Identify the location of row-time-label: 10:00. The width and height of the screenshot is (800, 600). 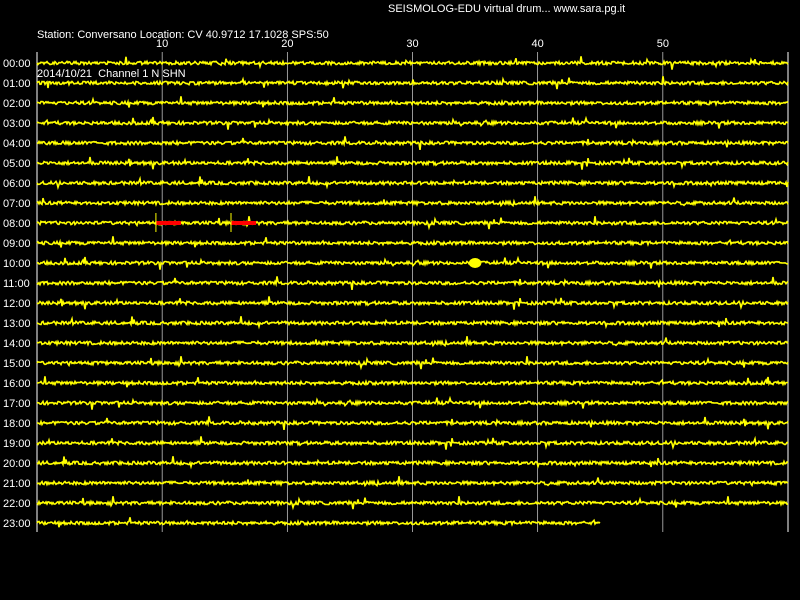
(17, 264).